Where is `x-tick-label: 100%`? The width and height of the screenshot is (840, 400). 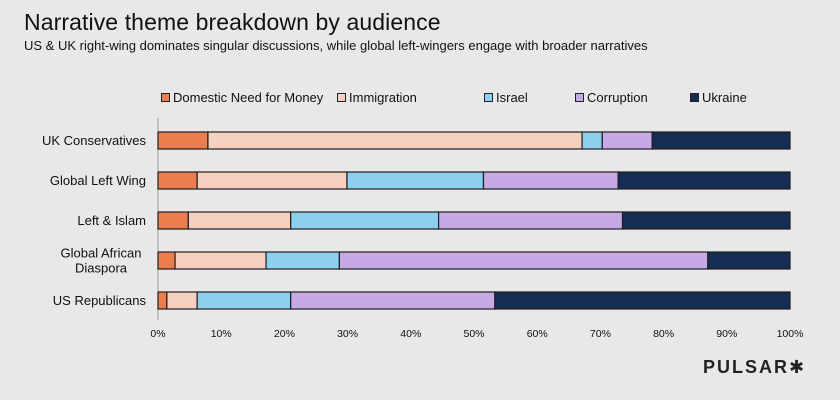 x-tick-label: 100% is located at coordinates (790, 334).